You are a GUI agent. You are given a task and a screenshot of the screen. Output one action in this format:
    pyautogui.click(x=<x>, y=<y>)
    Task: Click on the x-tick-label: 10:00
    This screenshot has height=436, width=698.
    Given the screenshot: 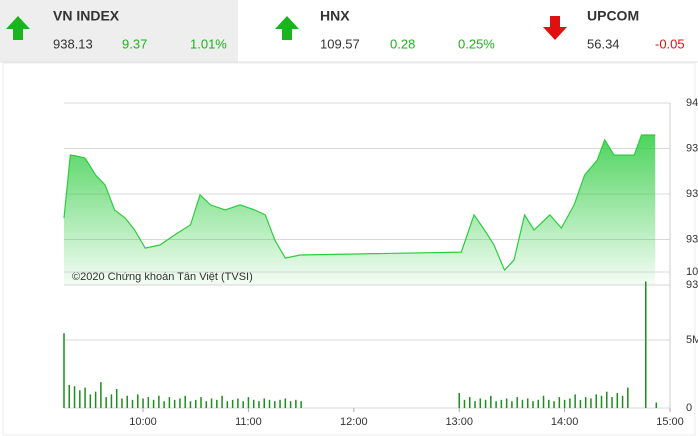 What is the action you would take?
    pyautogui.click(x=143, y=422)
    